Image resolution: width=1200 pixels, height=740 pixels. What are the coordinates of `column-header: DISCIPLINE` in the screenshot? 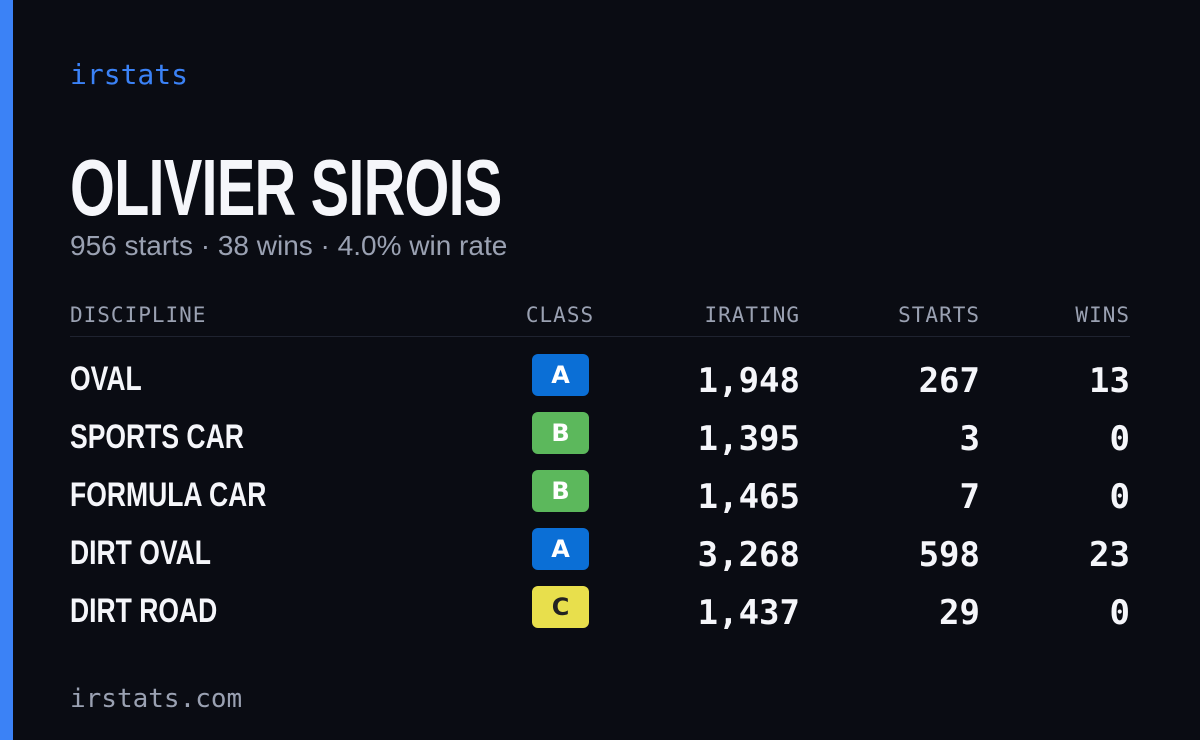 It's located at (138, 315).